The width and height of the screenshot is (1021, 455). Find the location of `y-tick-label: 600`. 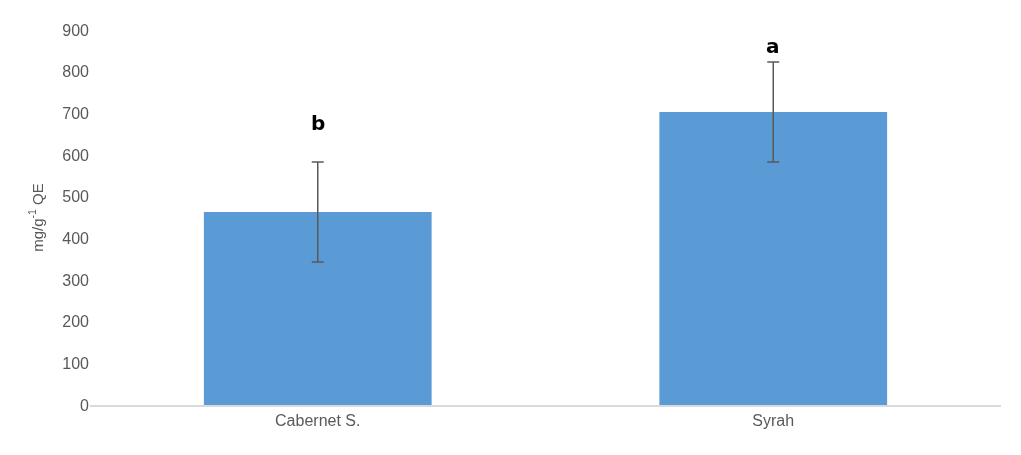

y-tick-label: 600 is located at coordinates (76, 155).